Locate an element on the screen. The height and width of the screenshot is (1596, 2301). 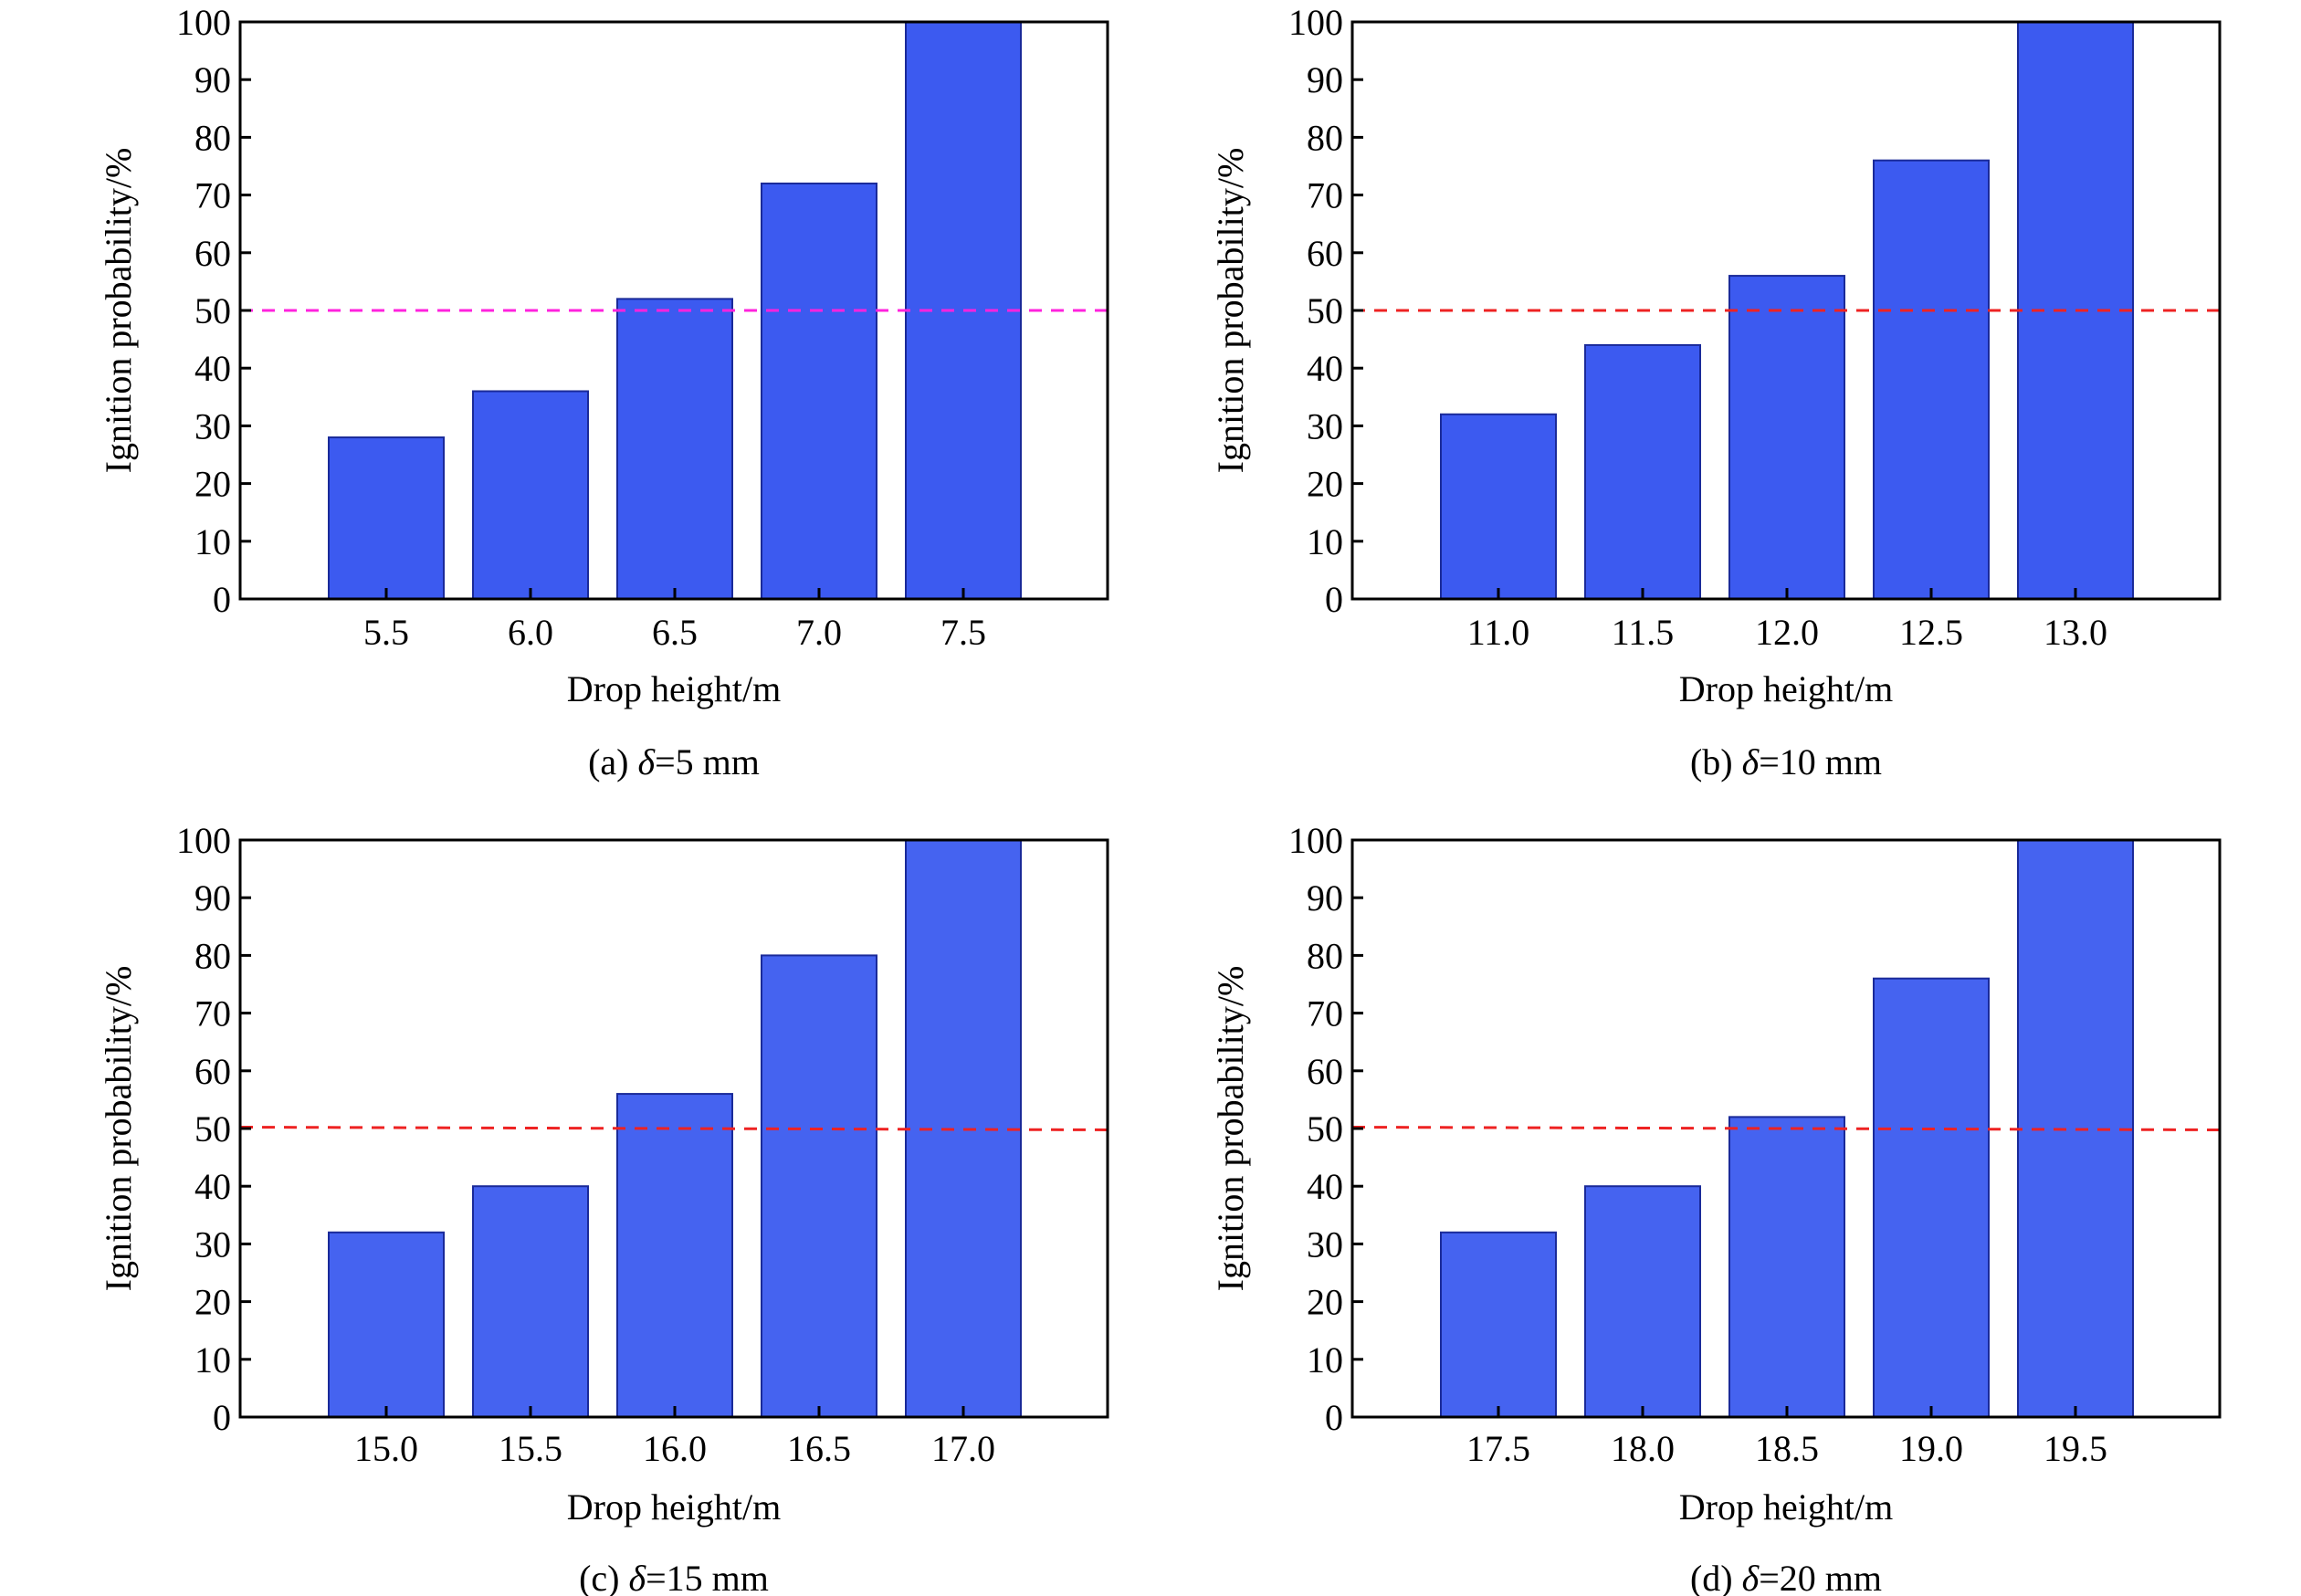
caption-suffix: =20 mm is located at coordinates (1820, 1577).